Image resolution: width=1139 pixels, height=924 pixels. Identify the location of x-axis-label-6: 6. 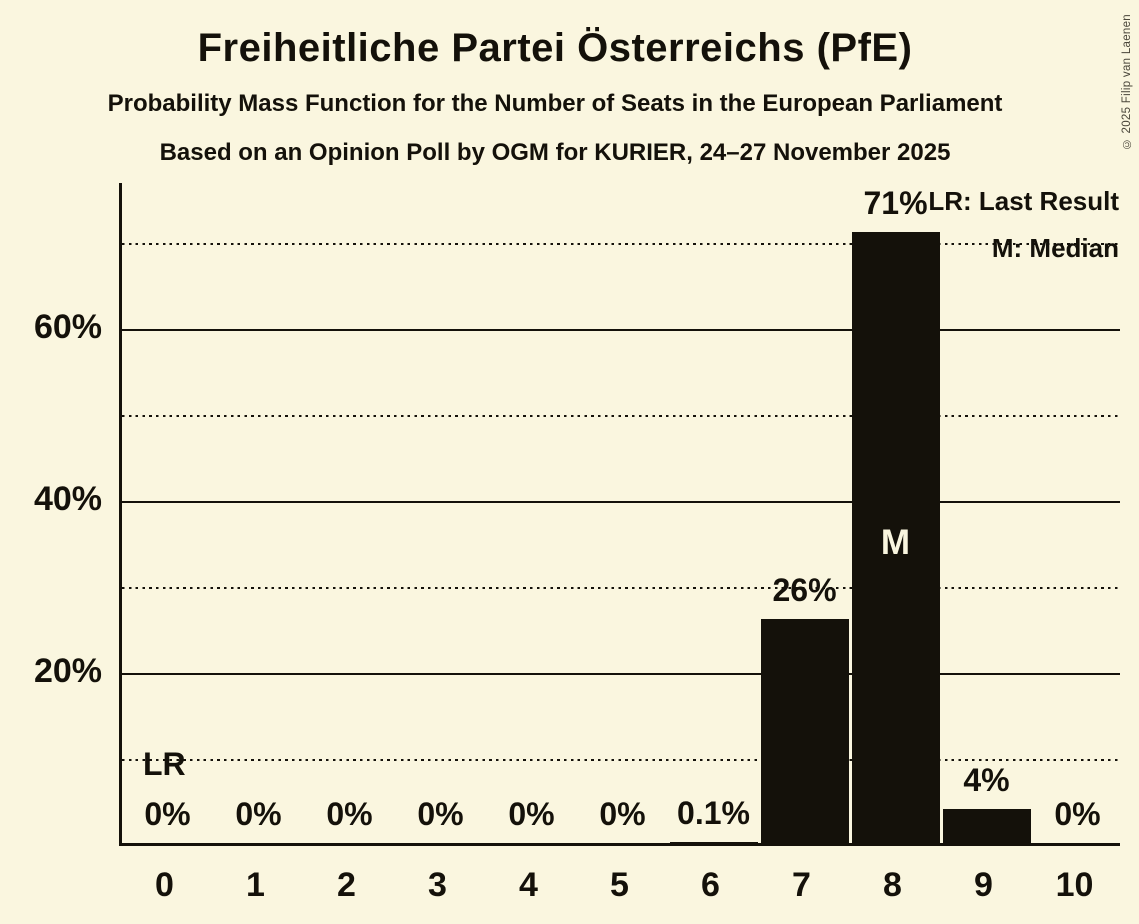
(710, 885).